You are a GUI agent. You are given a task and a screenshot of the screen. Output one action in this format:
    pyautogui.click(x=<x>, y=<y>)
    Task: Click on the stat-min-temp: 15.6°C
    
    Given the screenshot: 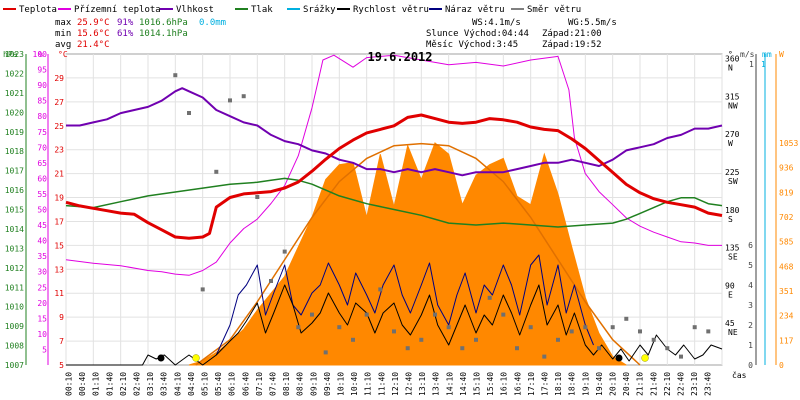 What is the action you would take?
    pyautogui.click(x=93, y=34)
    